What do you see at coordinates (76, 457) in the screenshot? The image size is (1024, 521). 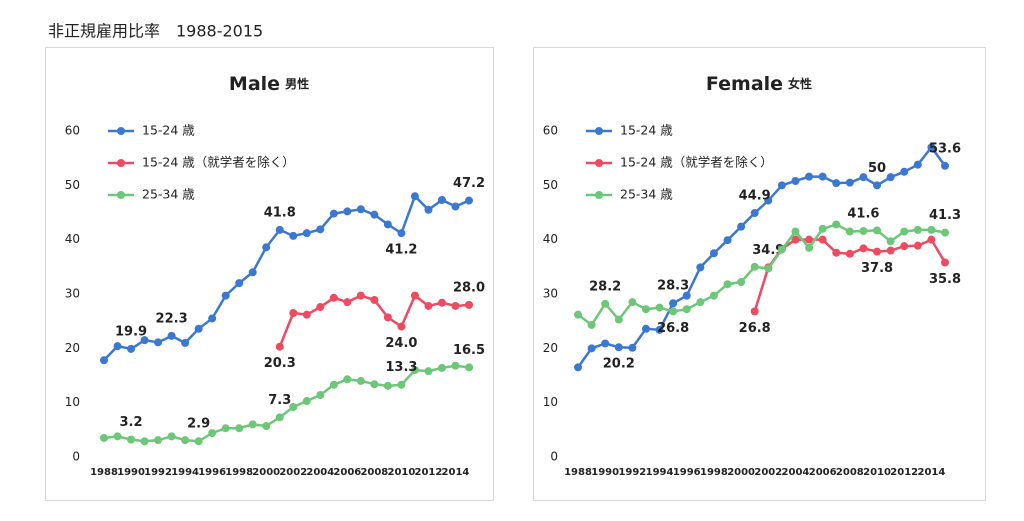 I see `y-tick-label: 0` at bounding box center [76, 457].